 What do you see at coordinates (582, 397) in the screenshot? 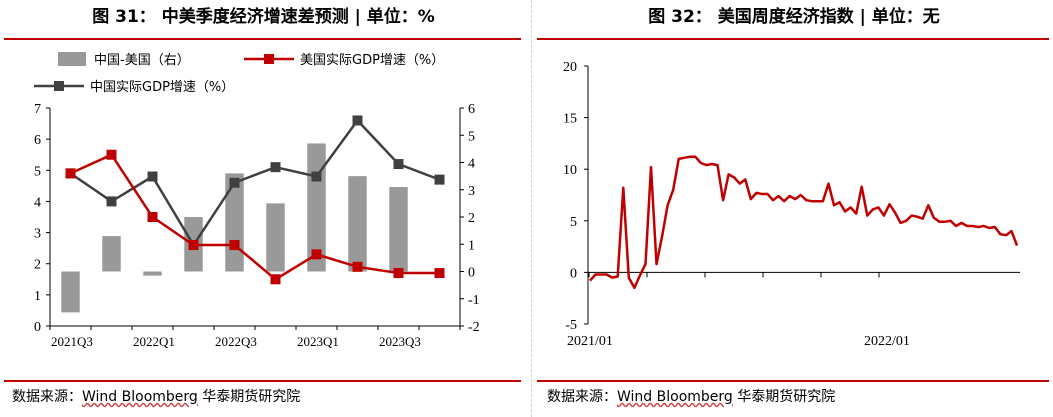
I see `right-source-prefix: 数据来源：` at bounding box center [582, 397].